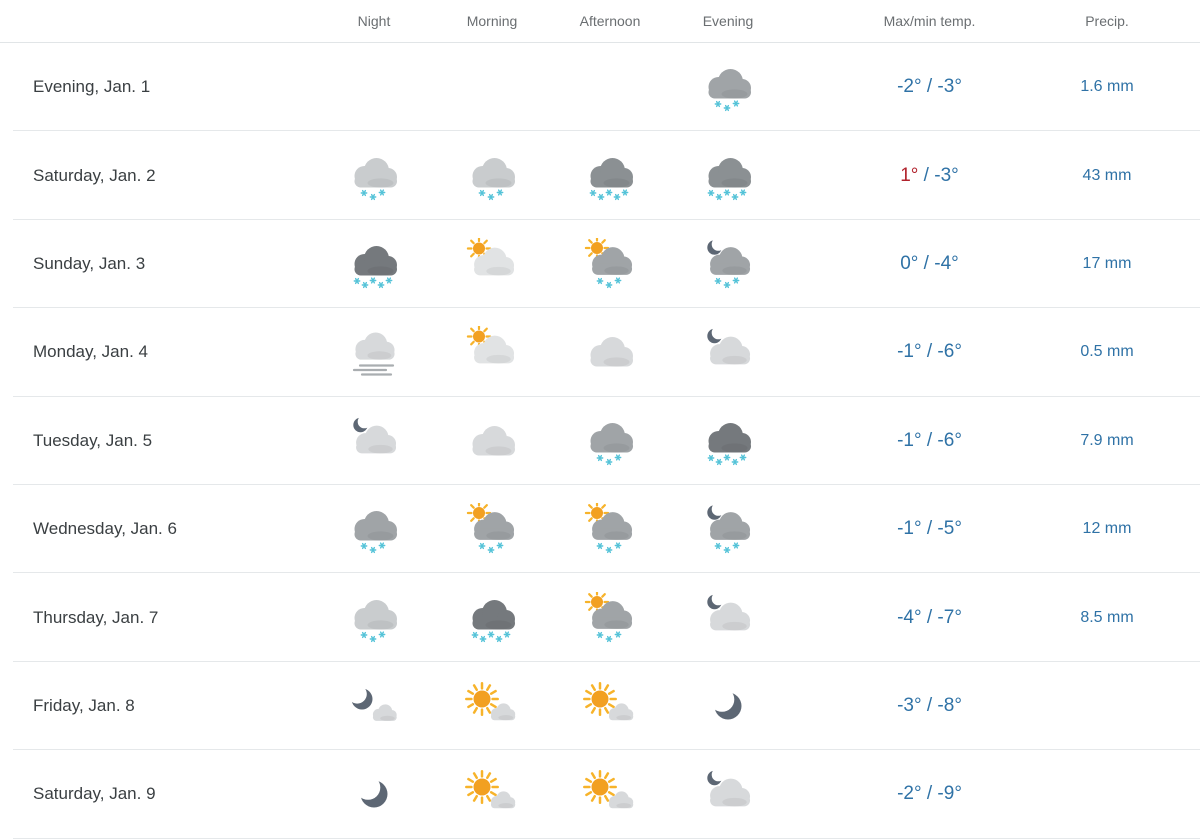 This screenshot has width=1200, height=839. I want to click on temp-maxmin: -3° / -8°, so click(929, 706).